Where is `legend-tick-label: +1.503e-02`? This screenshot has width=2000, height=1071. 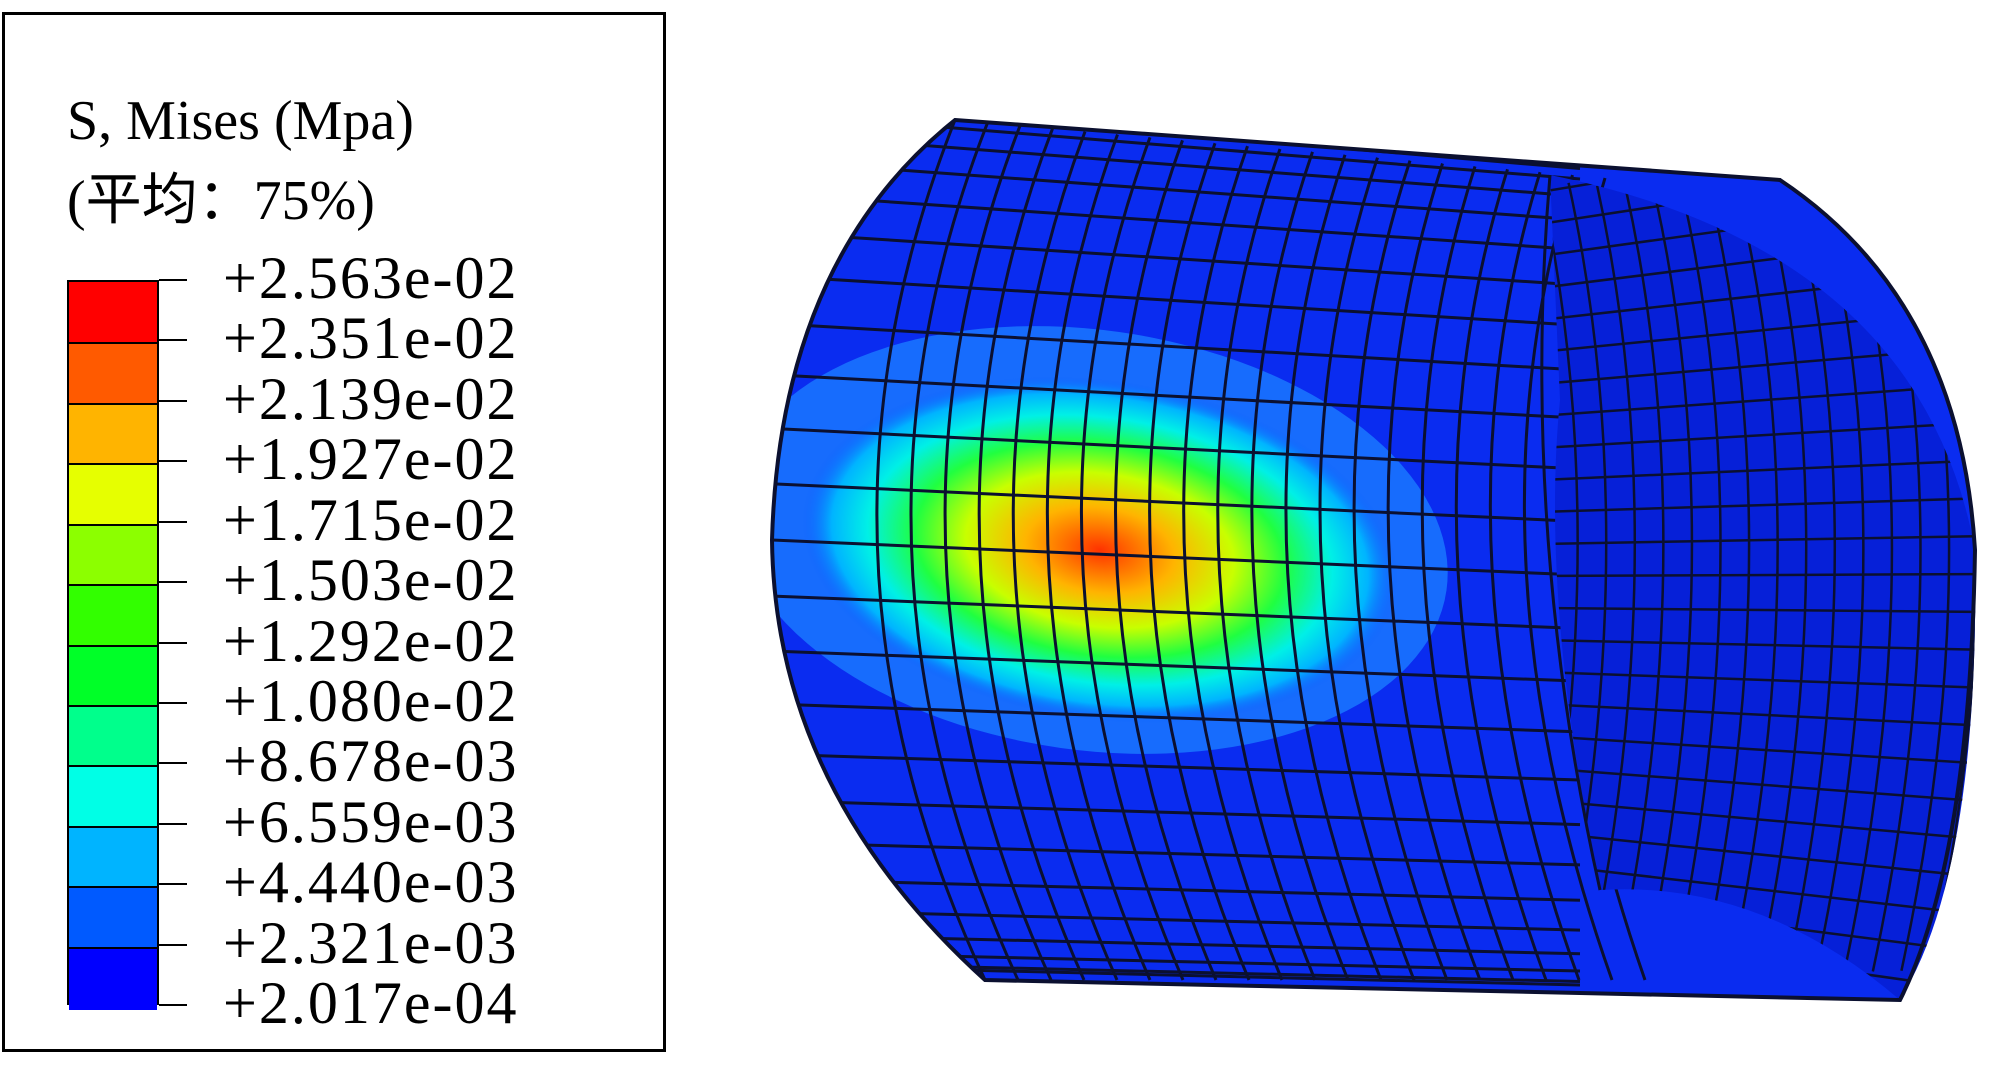 legend-tick-label: +1.503e-02 is located at coordinates (371, 580).